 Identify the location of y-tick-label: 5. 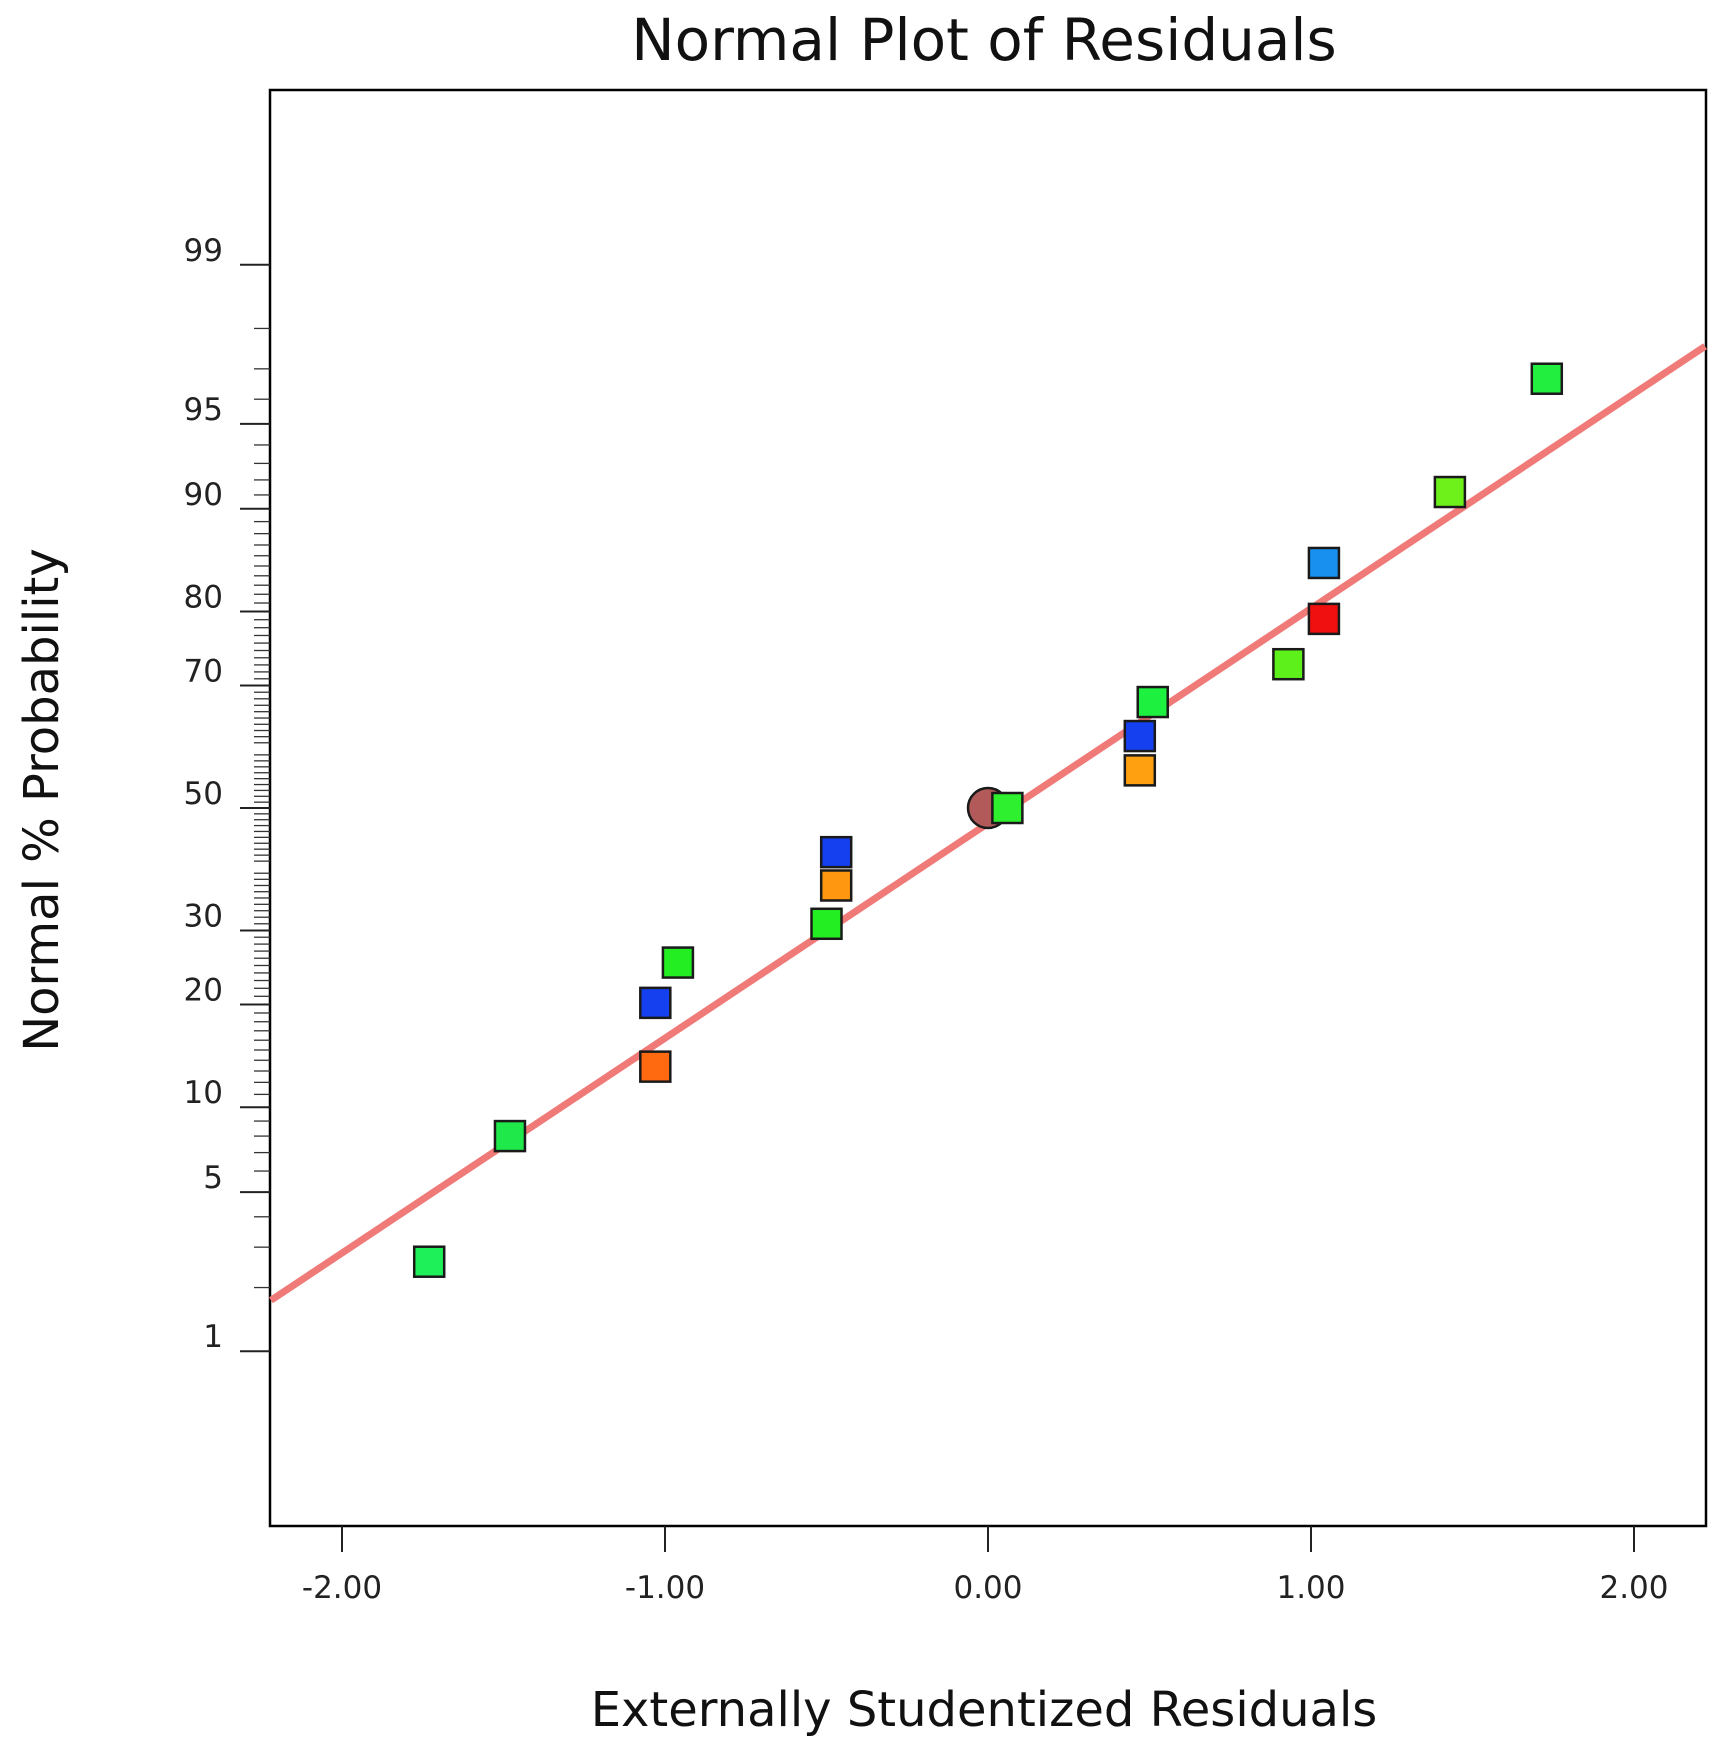
(213, 1178).